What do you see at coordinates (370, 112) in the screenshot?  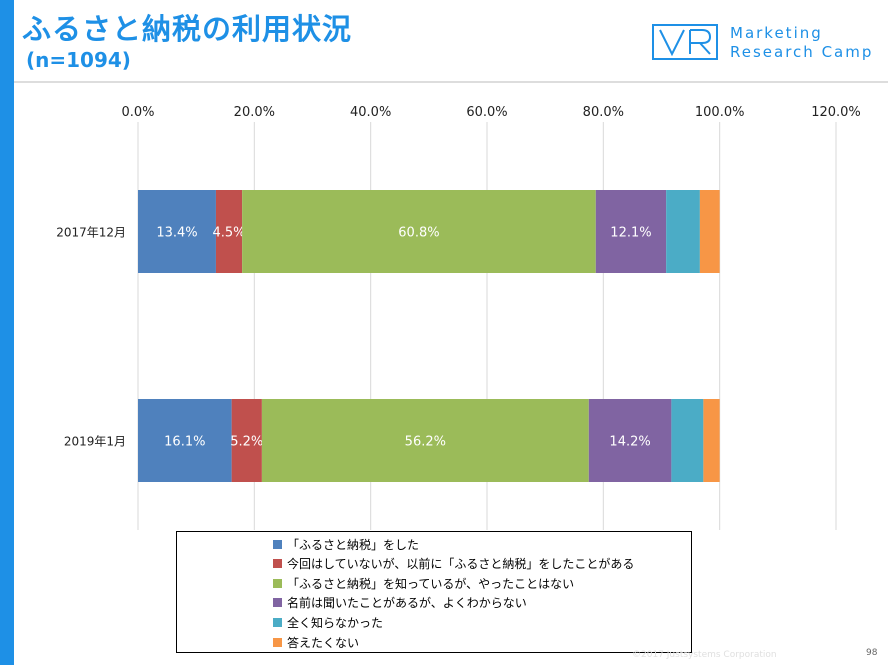 I see `x-tick-label: 40.0%` at bounding box center [370, 112].